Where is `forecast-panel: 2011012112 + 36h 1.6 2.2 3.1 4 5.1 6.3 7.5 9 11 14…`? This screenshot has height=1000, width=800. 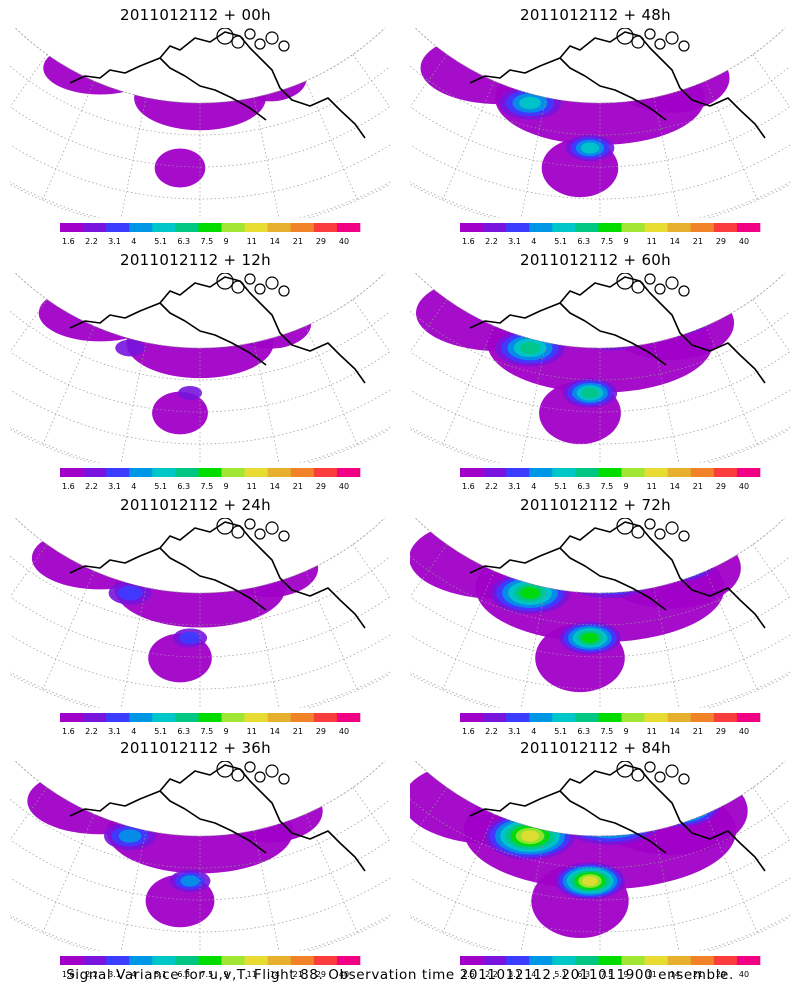 forecast-panel: 2011012112 + 36h 1.6 2.2 3.1 4 5.1 6.3 7.5 9 11 14… is located at coordinates (200, 856).